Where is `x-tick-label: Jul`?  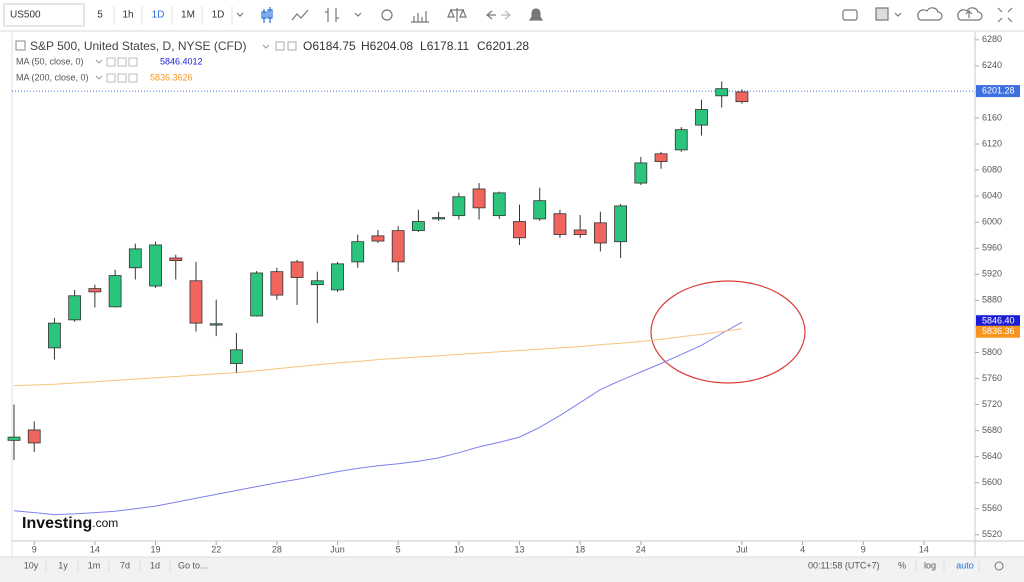
x-tick-label: Jul is located at coordinates (742, 549).